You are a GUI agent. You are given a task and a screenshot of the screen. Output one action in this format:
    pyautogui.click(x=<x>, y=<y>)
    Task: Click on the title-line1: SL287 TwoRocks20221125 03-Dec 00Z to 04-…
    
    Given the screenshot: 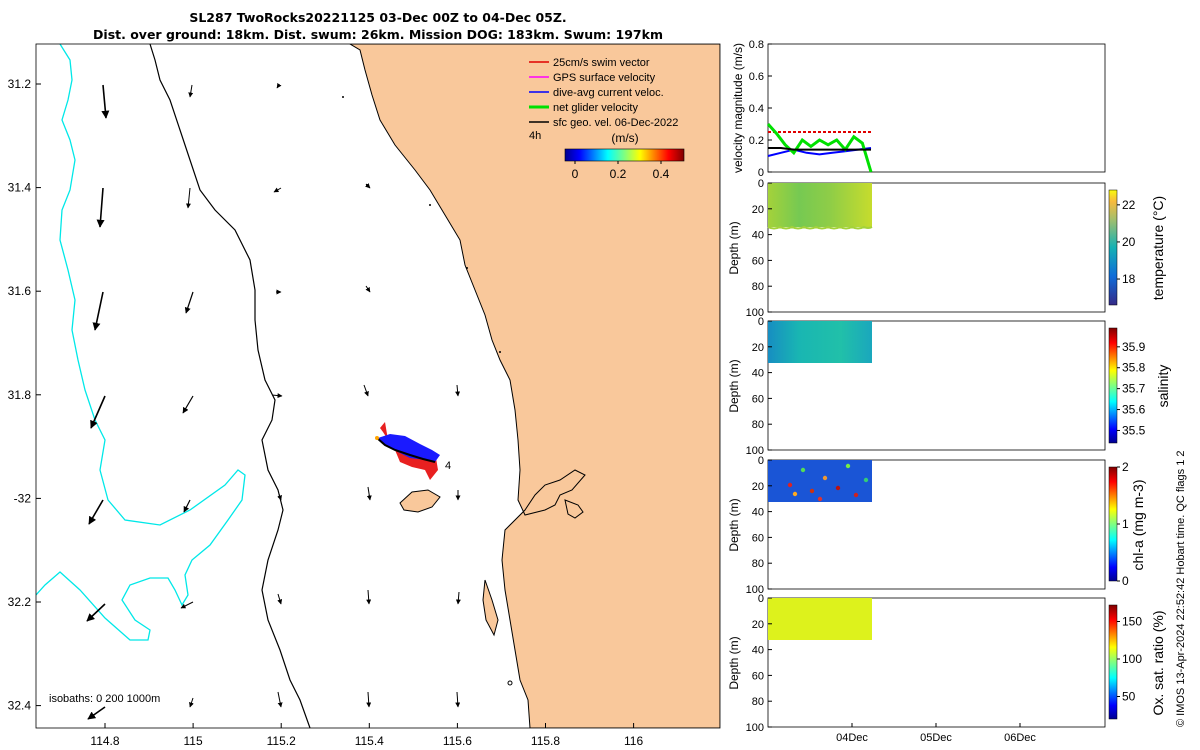 What is the action you would take?
    pyautogui.click(x=377, y=17)
    